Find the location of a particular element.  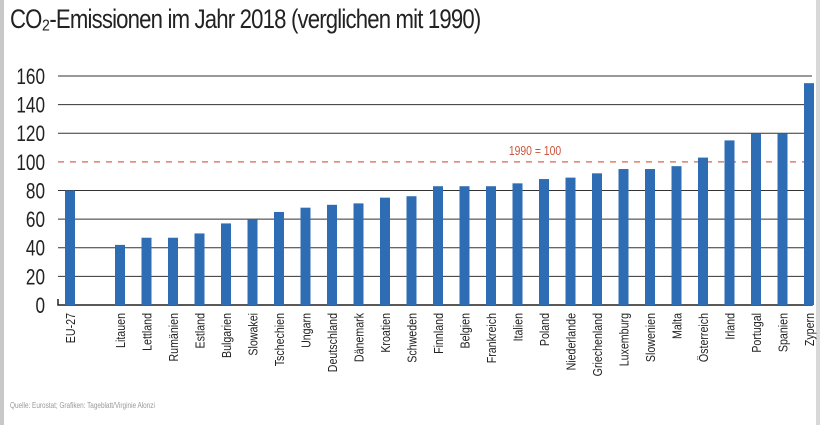

x-tick-label: Poland is located at coordinates (544, 329).